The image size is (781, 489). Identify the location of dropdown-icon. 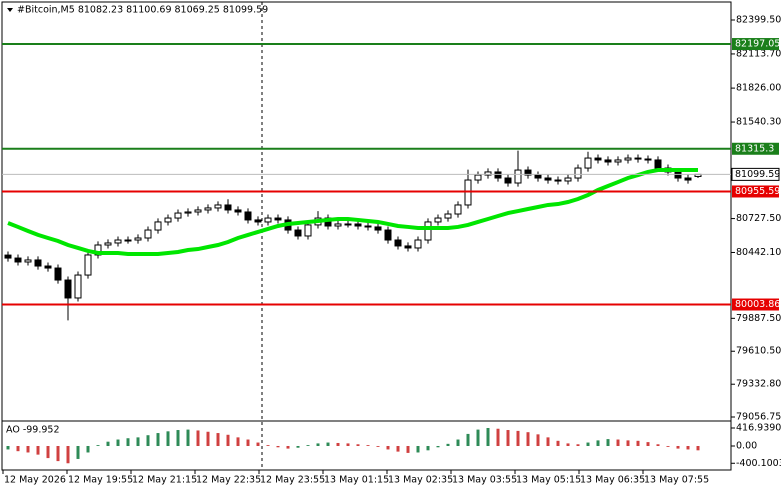
(10, 10).